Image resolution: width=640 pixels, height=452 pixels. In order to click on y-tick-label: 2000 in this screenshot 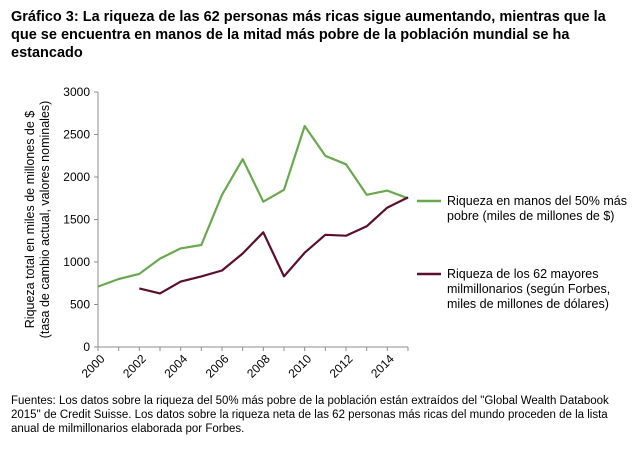, I will do `click(76, 177)`.